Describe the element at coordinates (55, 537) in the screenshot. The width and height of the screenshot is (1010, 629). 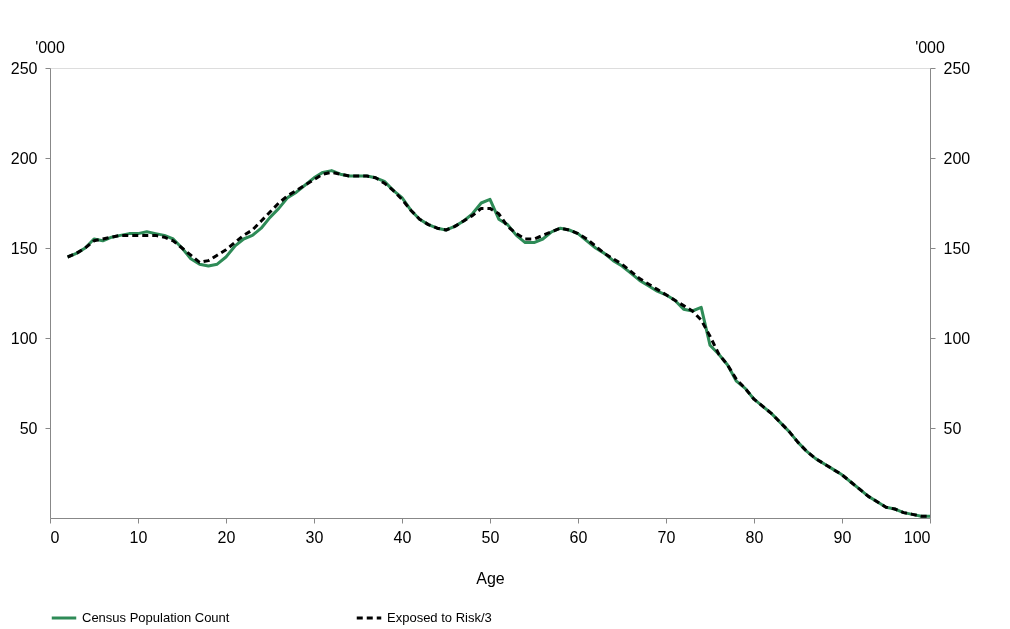
I see `x-tick-label: 0` at that location.